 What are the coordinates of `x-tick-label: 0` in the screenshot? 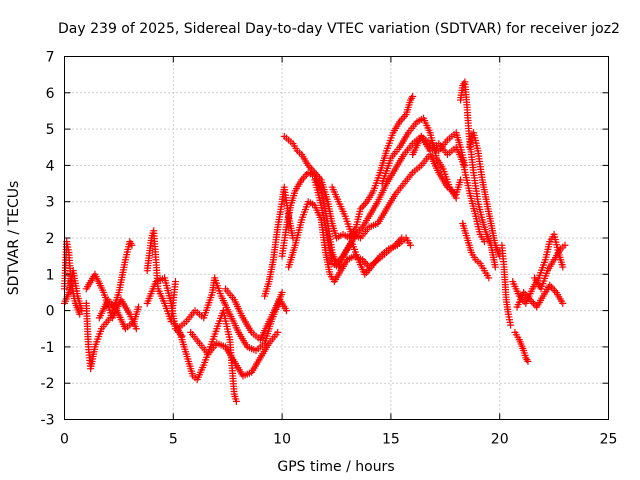 It's located at (64, 440).